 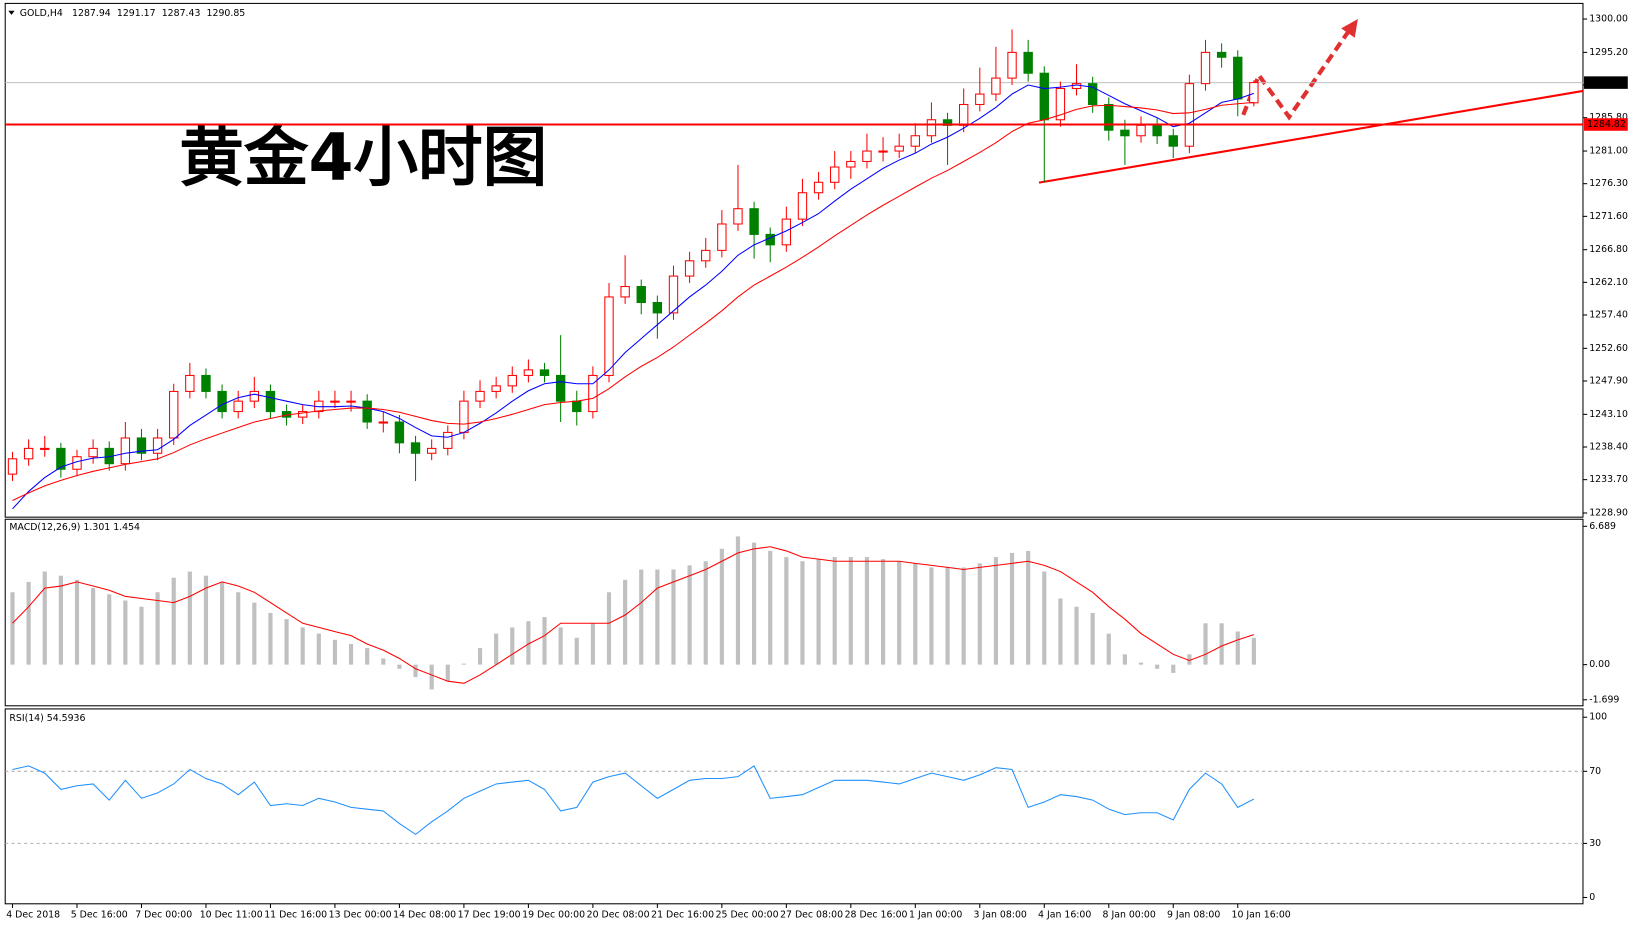 I want to click on x-tick-label: 19 Dec 00:00, so click(x=553, y=915).